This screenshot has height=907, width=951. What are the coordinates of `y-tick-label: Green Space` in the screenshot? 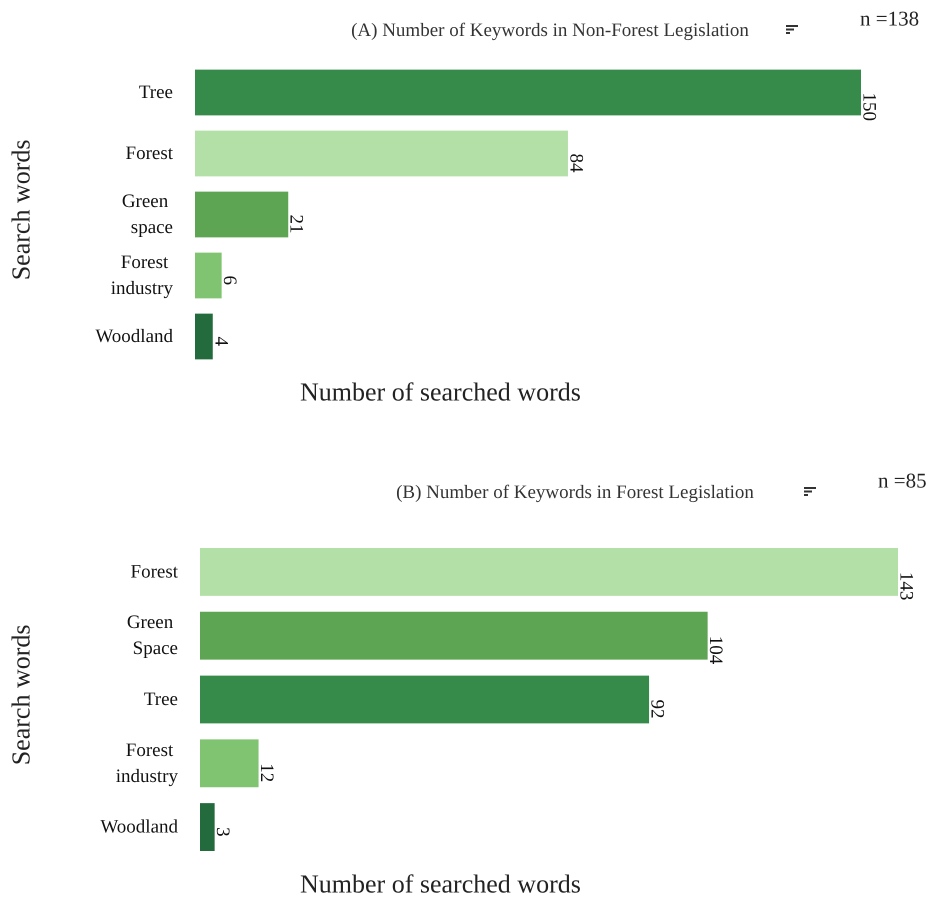 It's located at (152, 636).